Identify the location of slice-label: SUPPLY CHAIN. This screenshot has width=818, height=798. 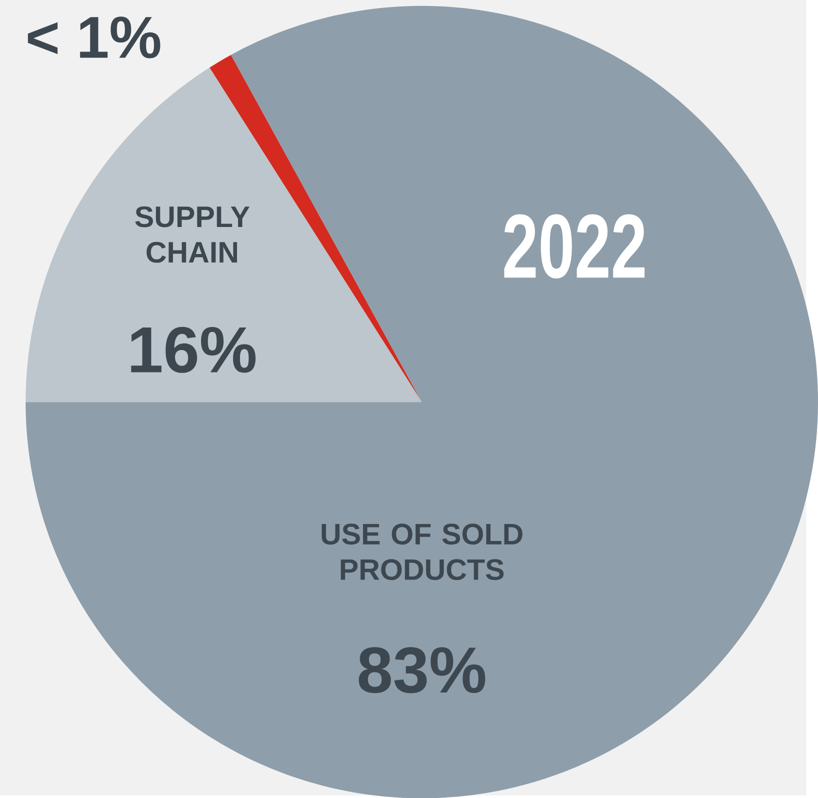
(192, 234).